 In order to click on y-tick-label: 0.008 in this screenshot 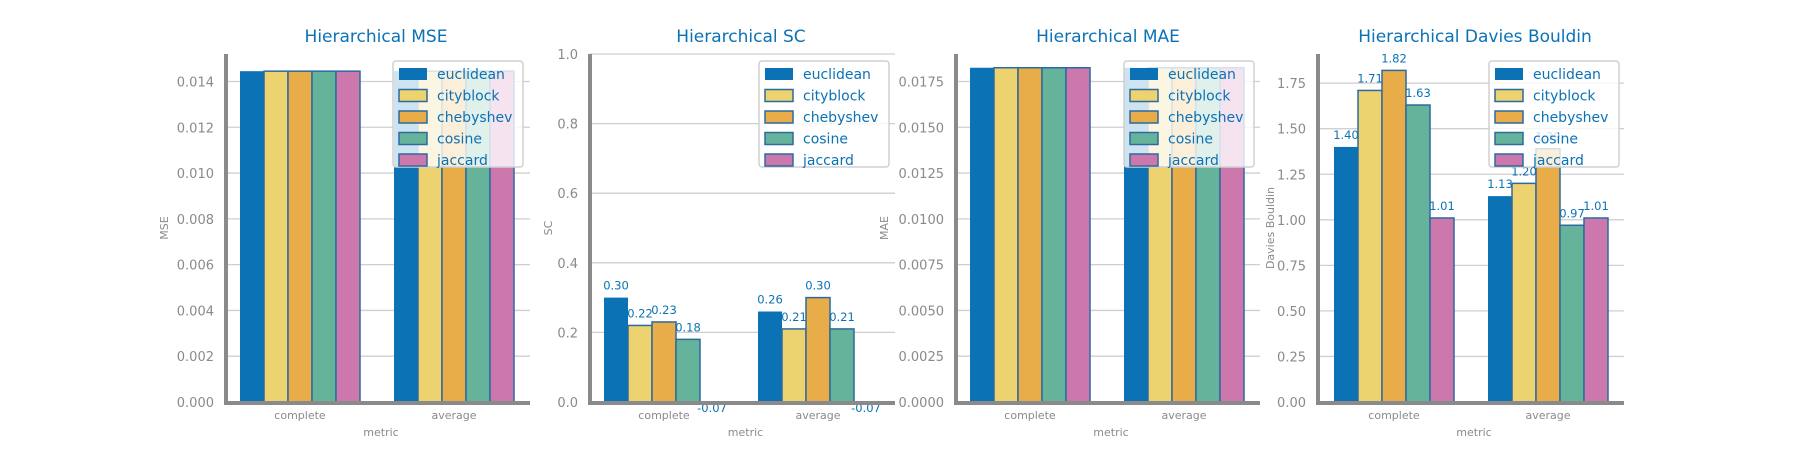, I will do `click(195, 220)`.